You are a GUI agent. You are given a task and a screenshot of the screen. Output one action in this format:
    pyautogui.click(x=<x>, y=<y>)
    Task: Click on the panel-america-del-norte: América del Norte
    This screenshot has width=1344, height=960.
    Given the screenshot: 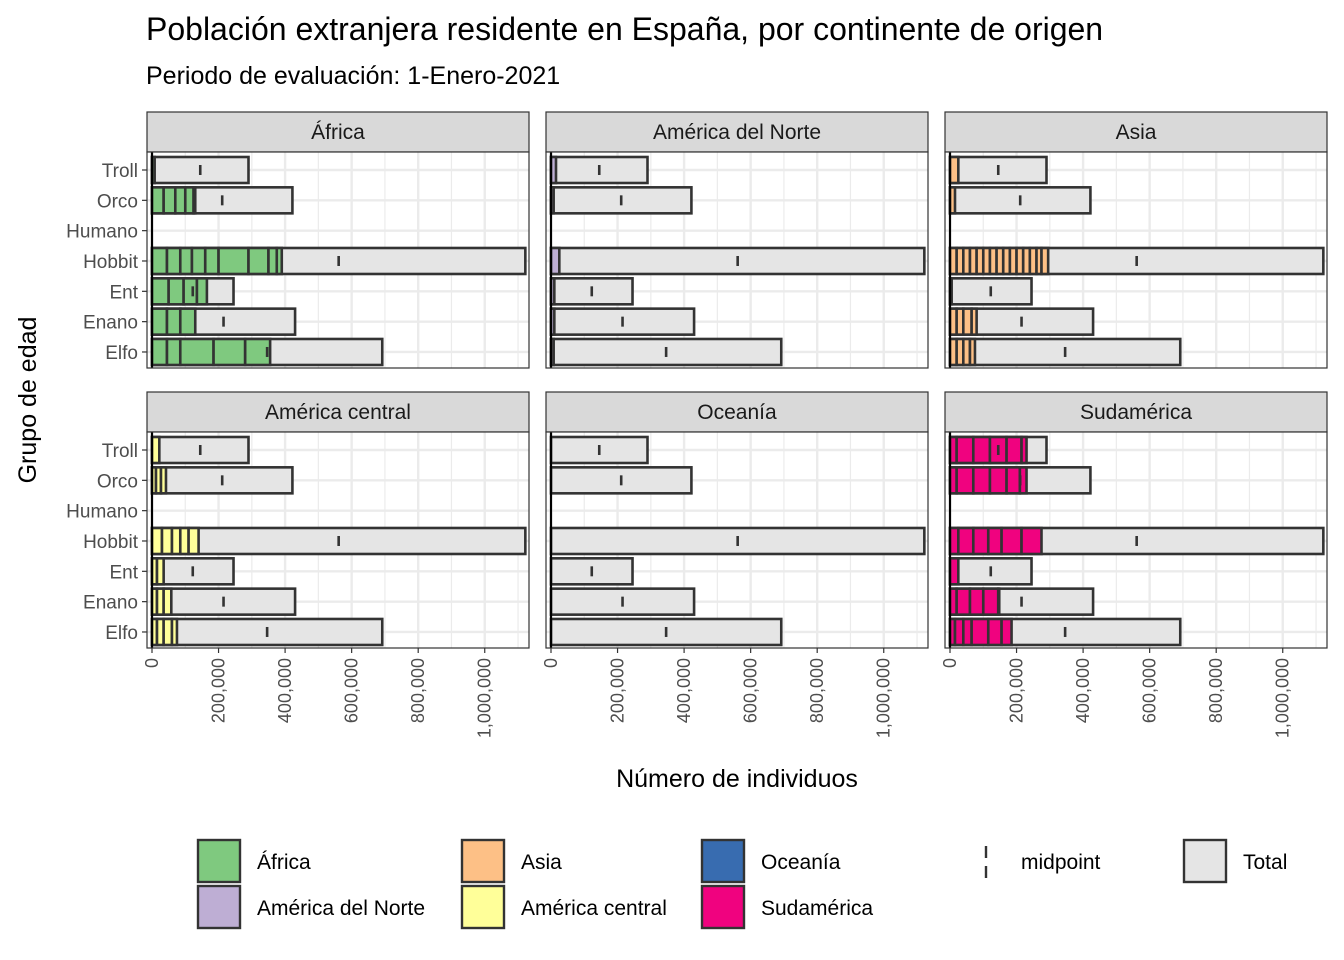 What is the action you would take?
    pyautogui.click(x=737, y=240)
    